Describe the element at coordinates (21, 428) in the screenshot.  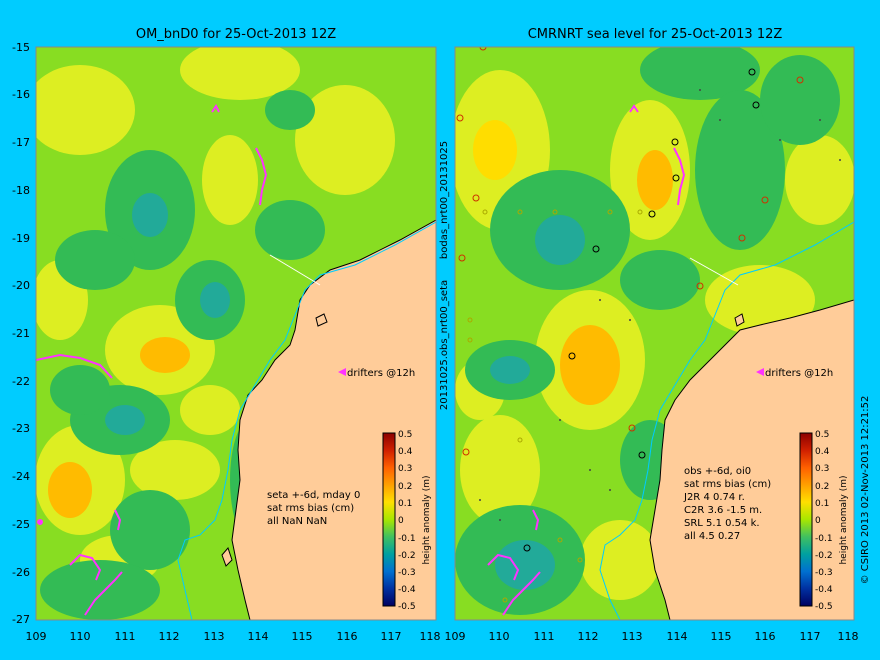
I see `y-tick-label: -23` at that location.